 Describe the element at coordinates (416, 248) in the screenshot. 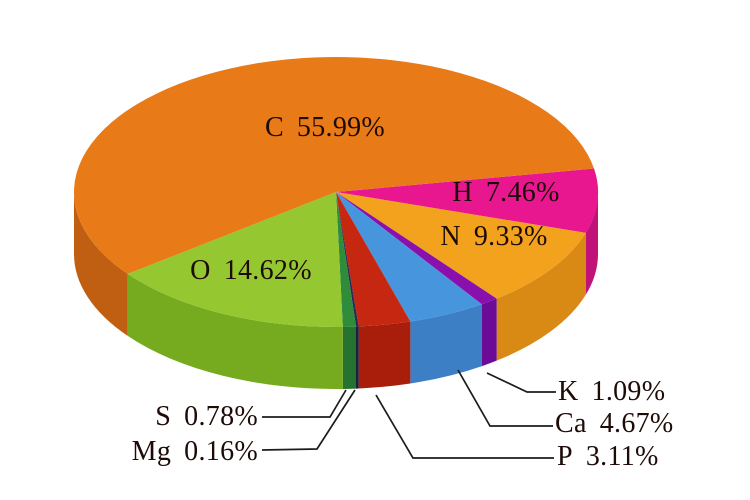

I see `slice-top-k` at that location.